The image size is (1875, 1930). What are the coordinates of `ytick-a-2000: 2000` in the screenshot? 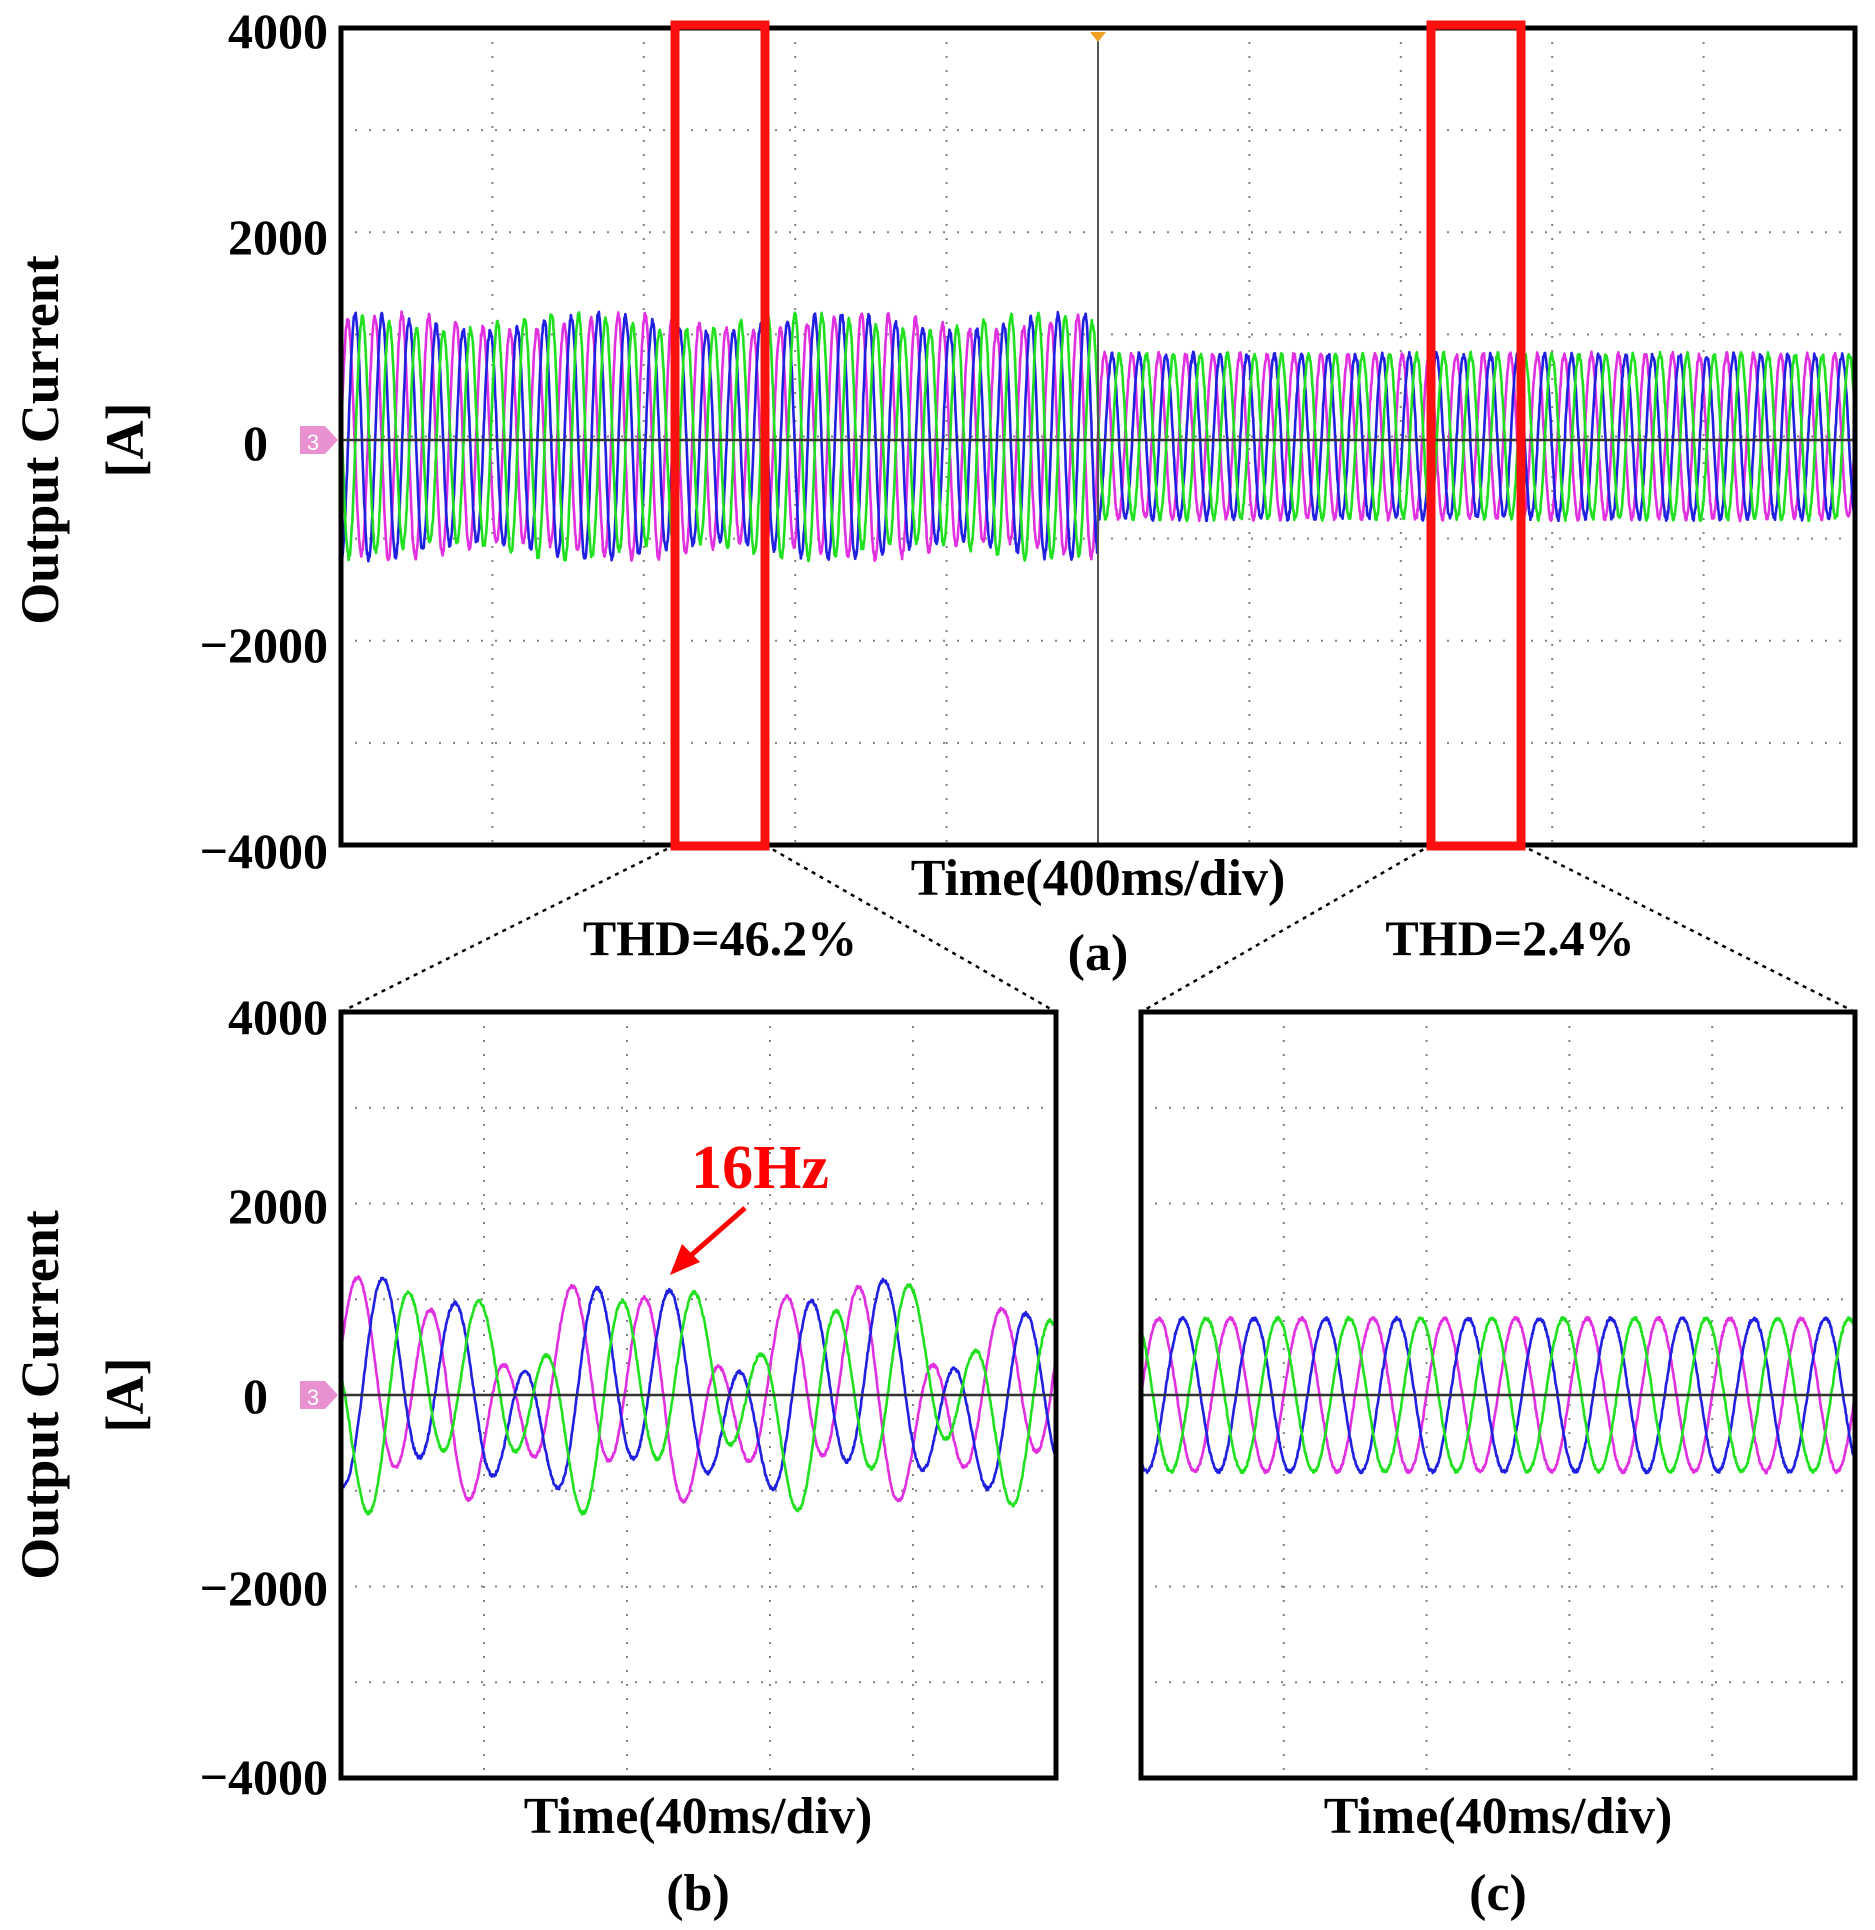 It's located at (278, 237).